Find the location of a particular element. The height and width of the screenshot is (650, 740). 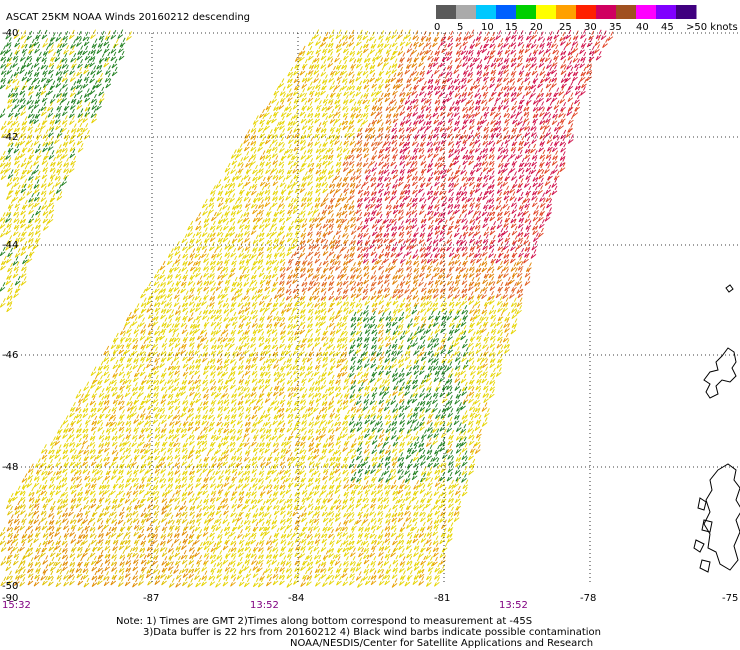

lat-label: -42 is located at coordinates (10, 137).